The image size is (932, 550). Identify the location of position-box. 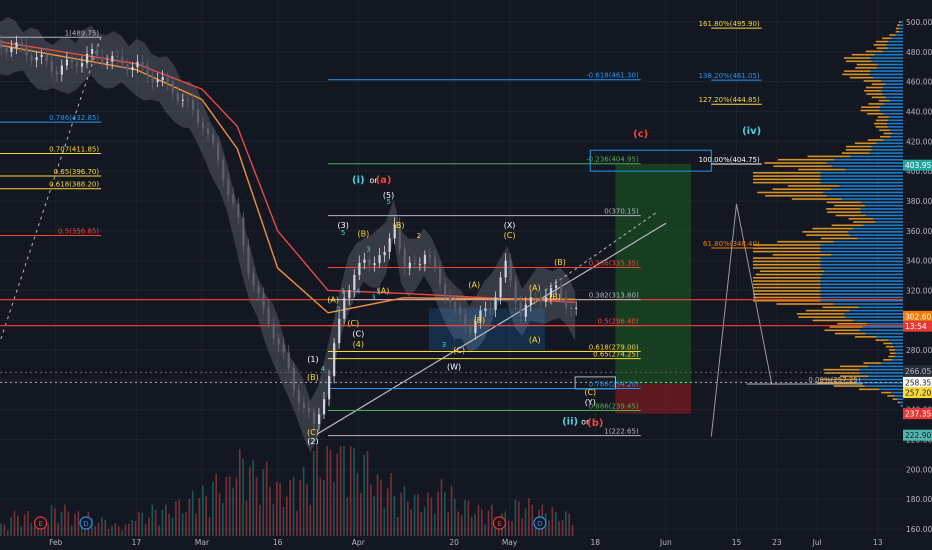
(570, 281).